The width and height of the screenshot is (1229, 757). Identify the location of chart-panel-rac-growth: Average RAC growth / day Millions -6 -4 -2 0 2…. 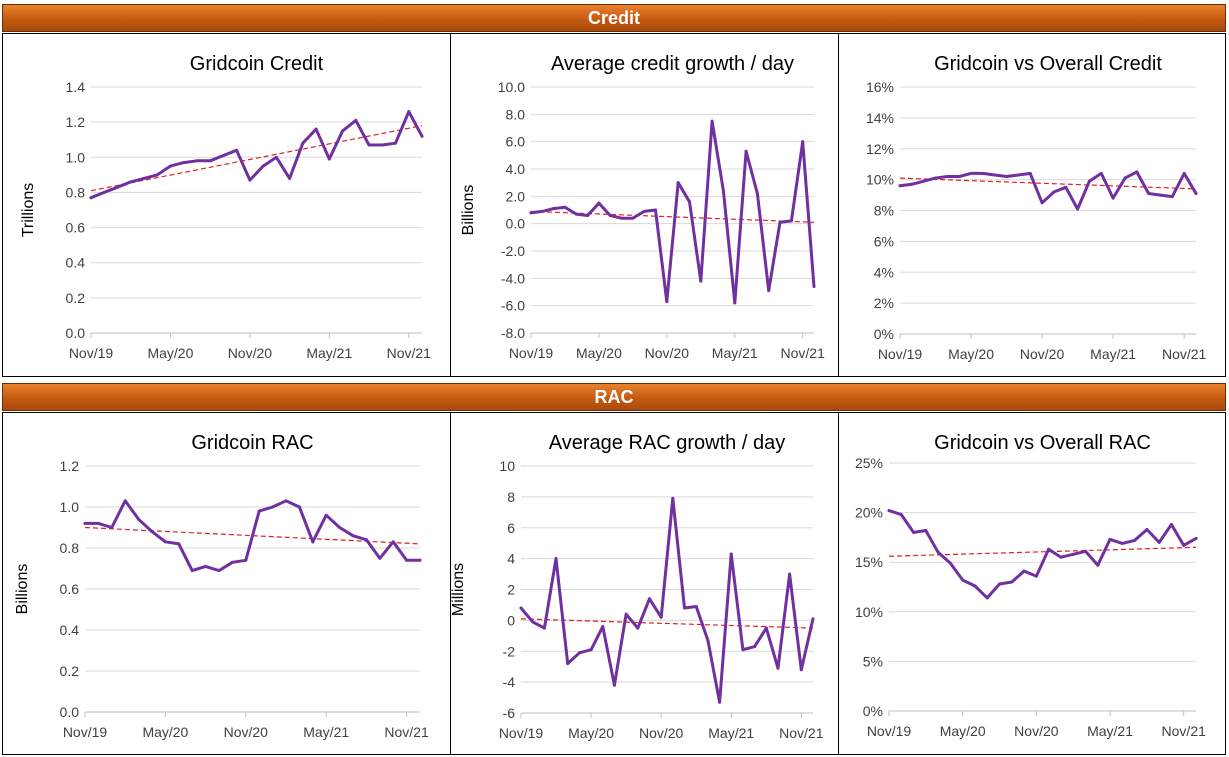
(644, 583).